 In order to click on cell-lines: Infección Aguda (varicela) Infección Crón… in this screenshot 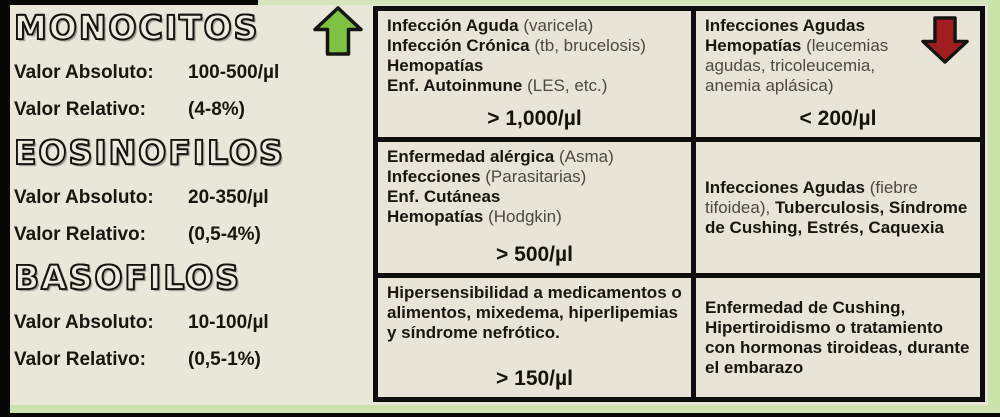, I will do `click(516, 56)`.